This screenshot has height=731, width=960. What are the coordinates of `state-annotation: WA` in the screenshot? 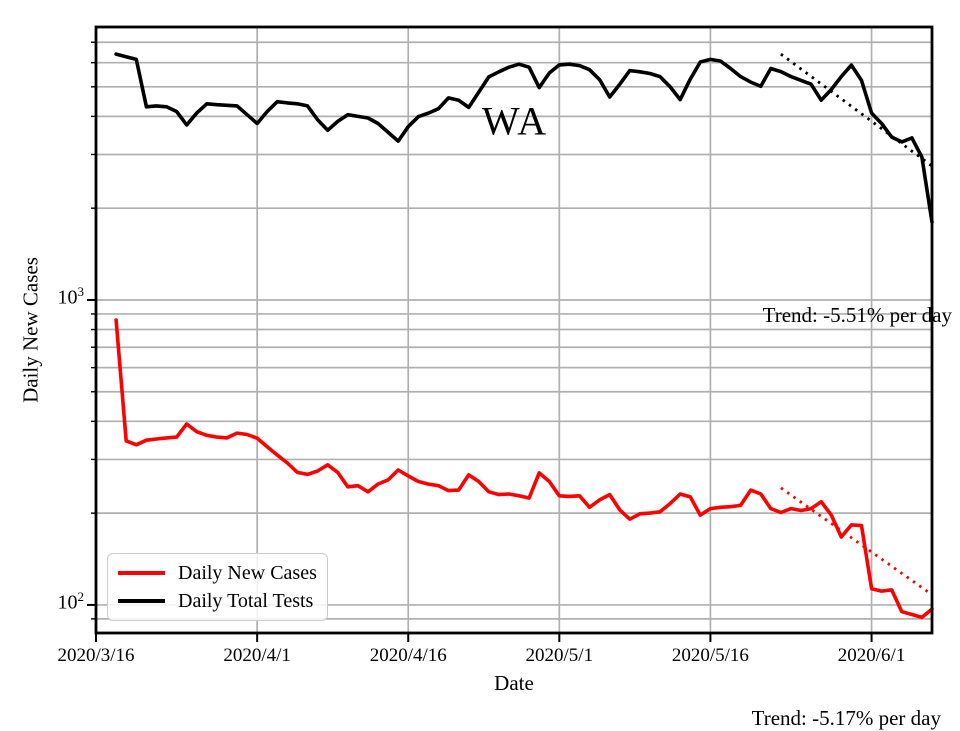 It's located at (515, 121).